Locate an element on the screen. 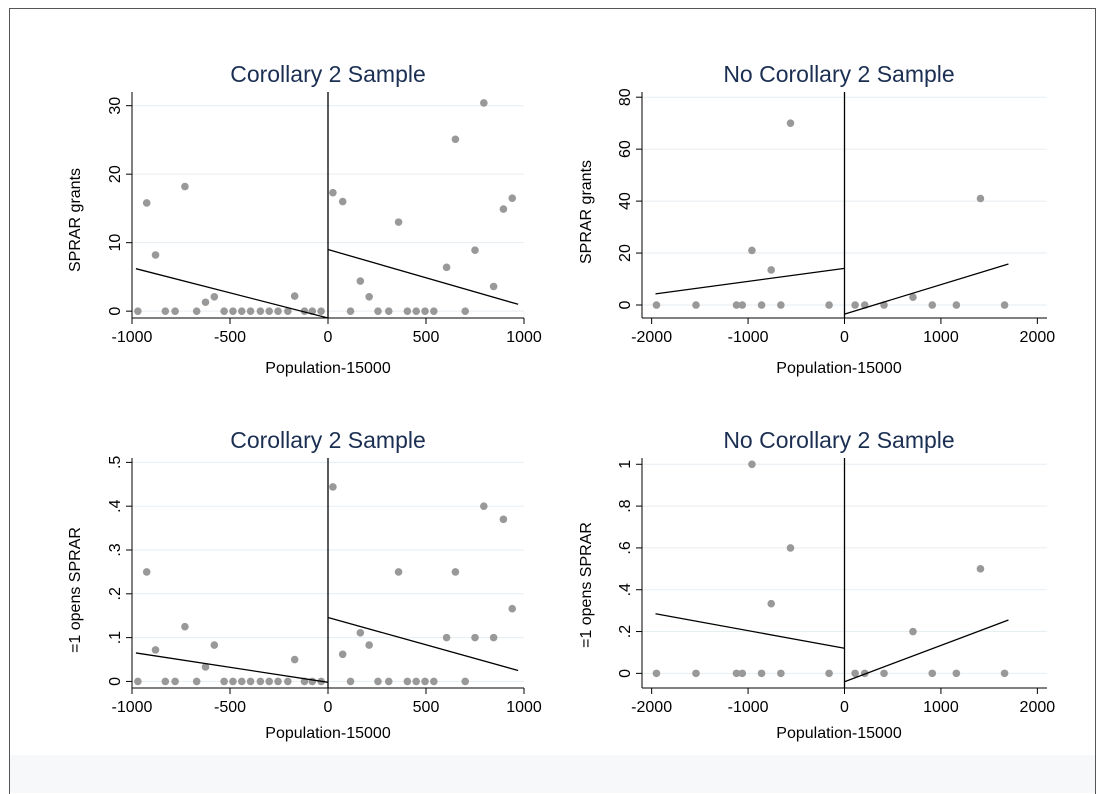 Image resolution: width=1098 pixels, height=794 pixels. y-tick-label: .4 is located at coordinates (625, 589).